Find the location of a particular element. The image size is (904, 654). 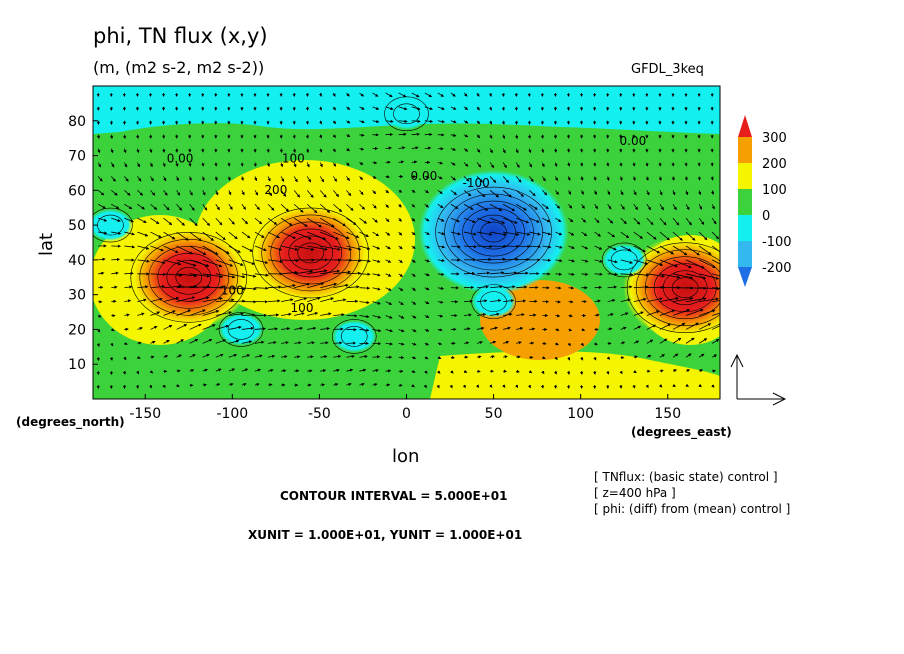

colorbar-label: 300 is located at coordinates (774, 138).